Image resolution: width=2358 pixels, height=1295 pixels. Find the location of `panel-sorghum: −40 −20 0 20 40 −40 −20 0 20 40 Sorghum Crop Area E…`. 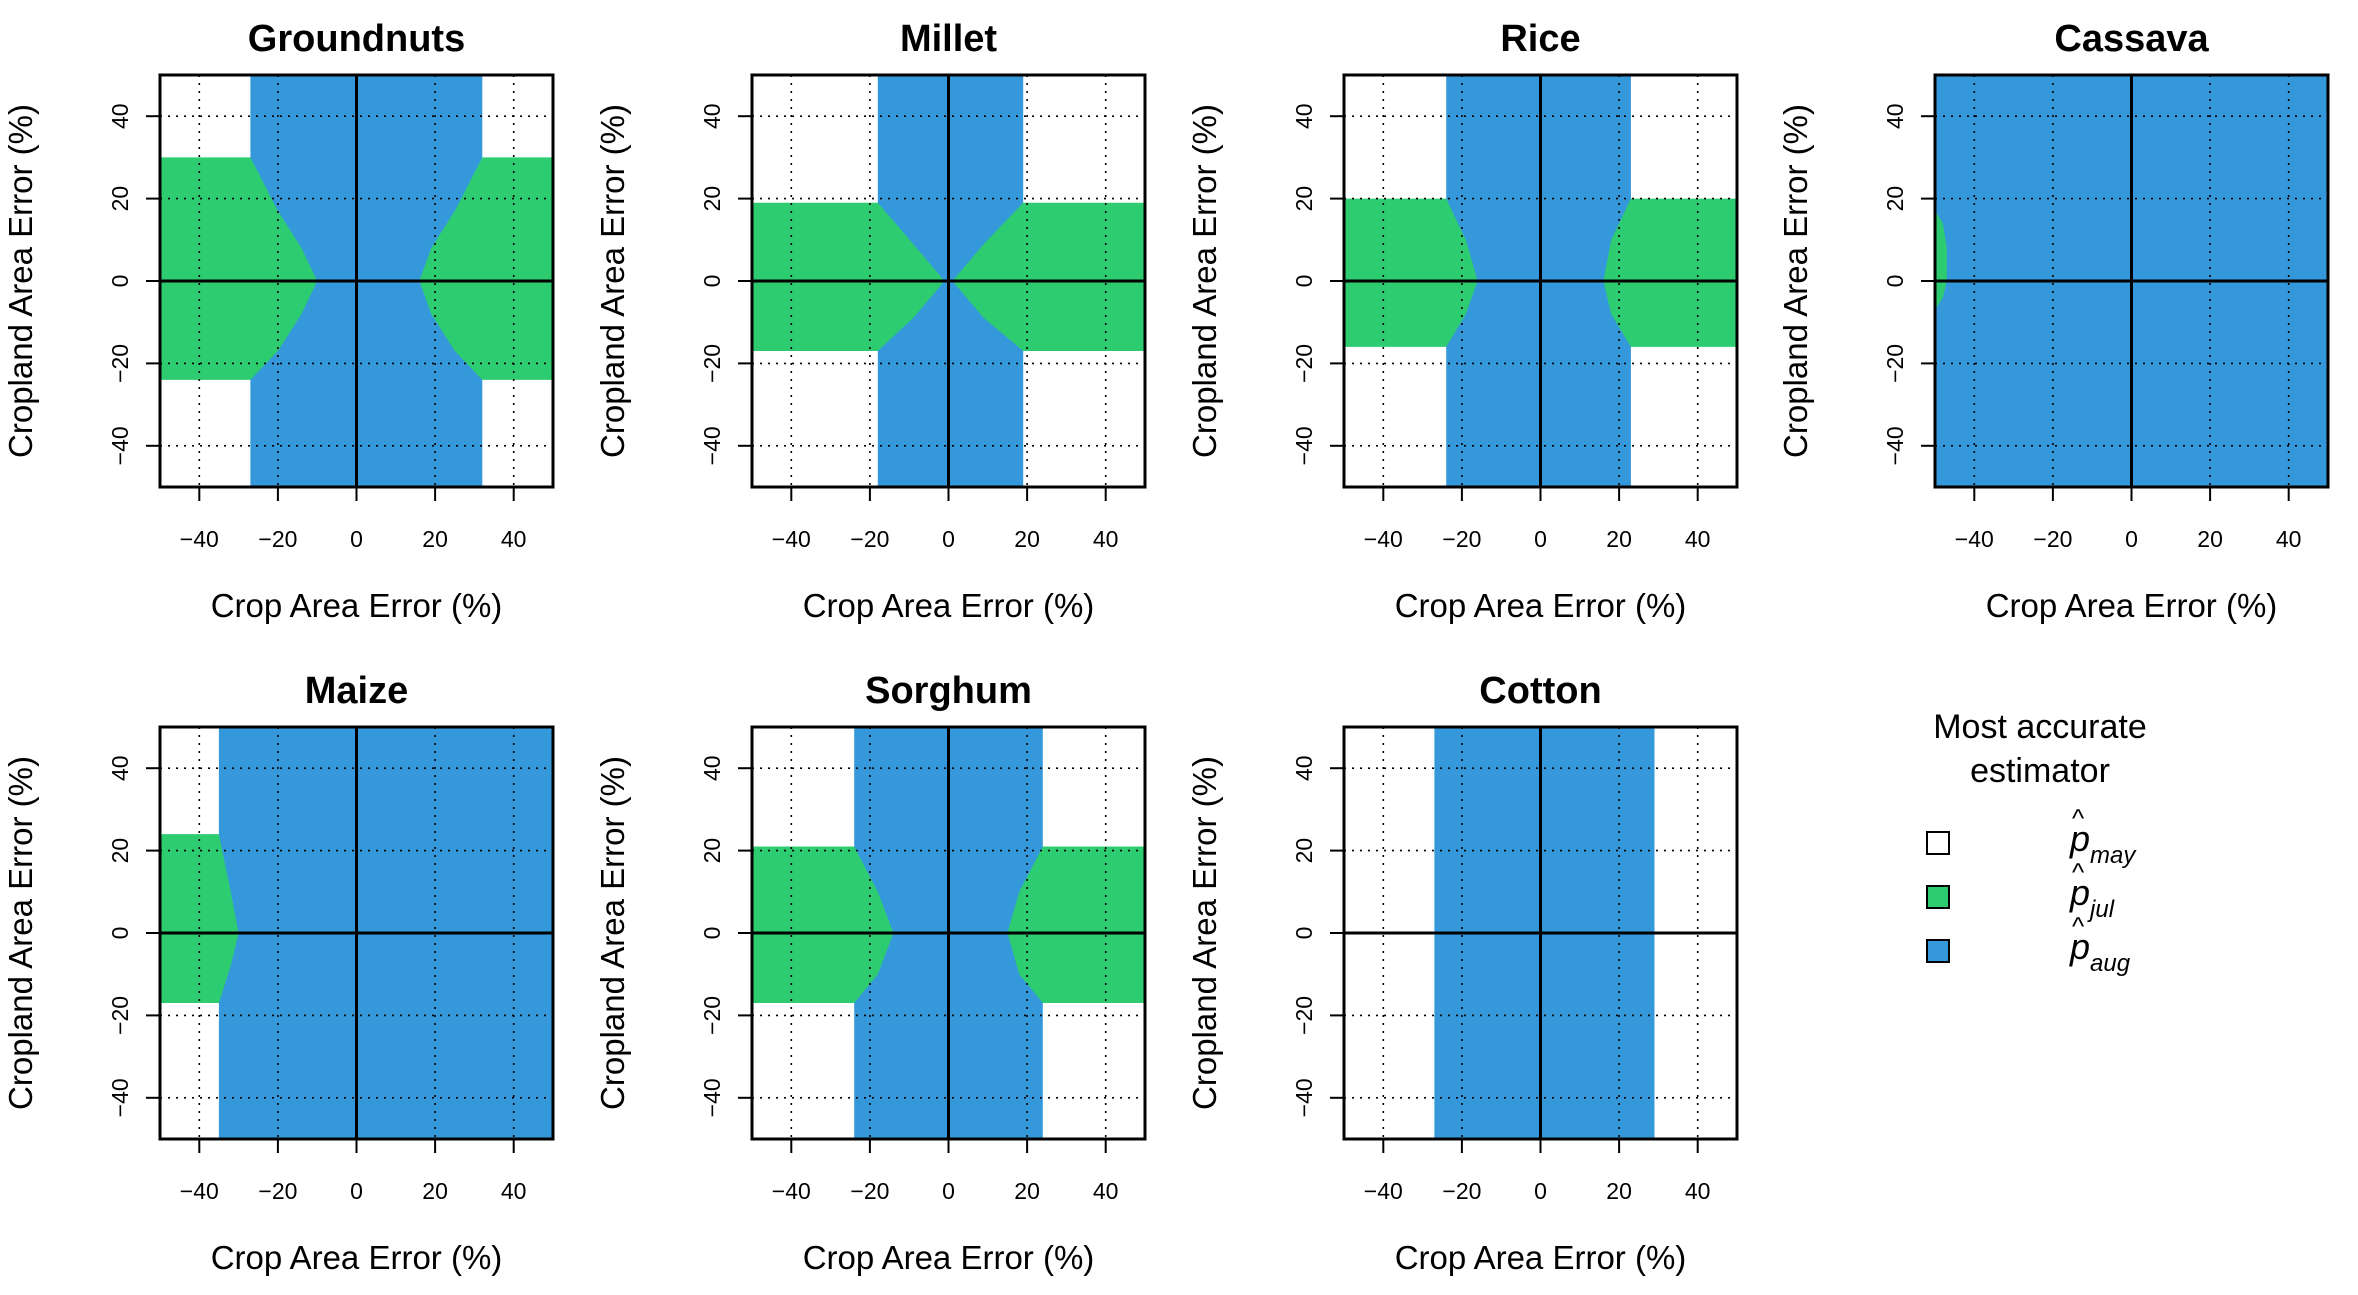

panel-sorghum: −40 −20 0 20 40 −40 −20 0 20 40 Sorghum Crop Area E… is located at coordinates (870, 973).